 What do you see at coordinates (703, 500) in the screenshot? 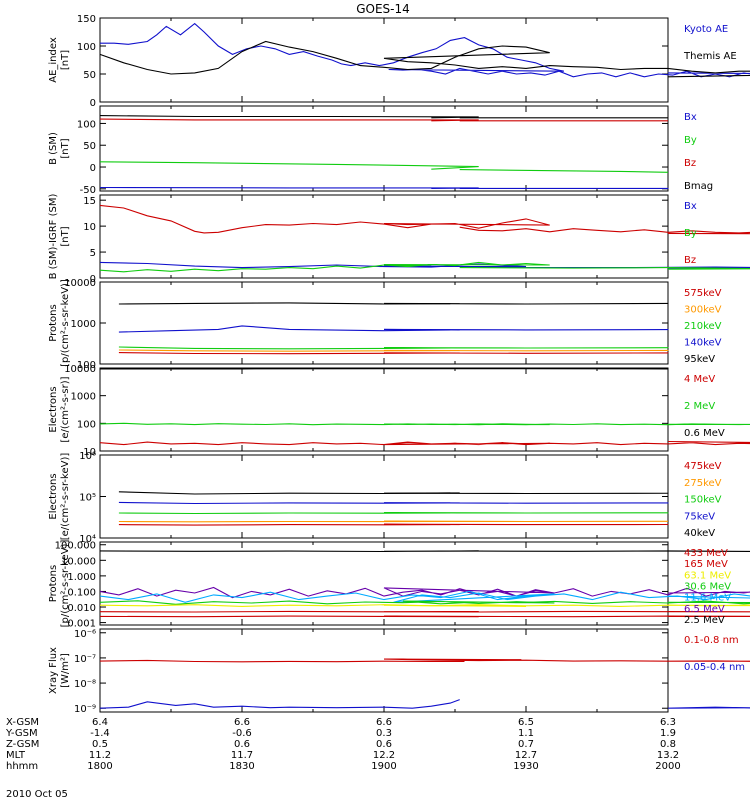
I see `legend-entry: 150keV` at bounding box center [703, 500].